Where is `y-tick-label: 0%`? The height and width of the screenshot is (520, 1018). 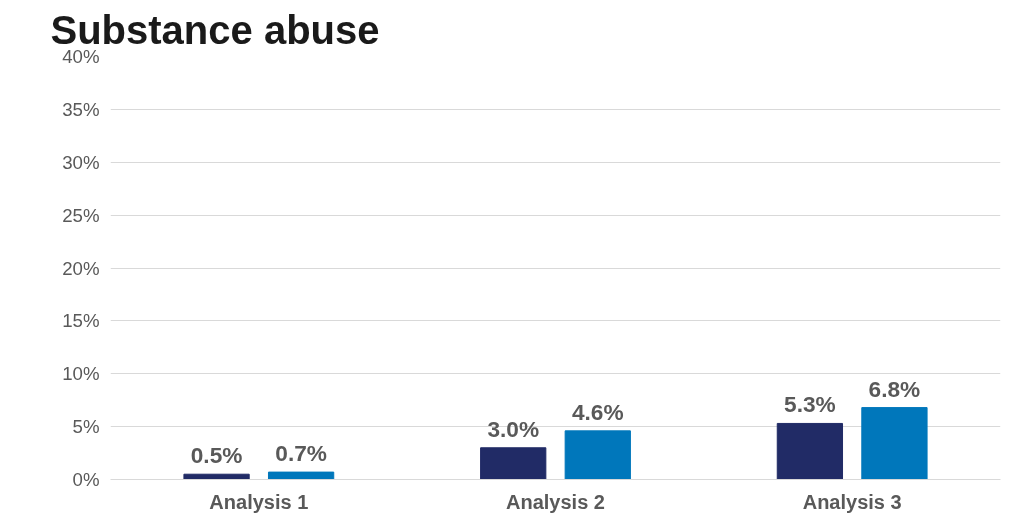 y-tick-label: 0% is located at coordinates (86, 479).